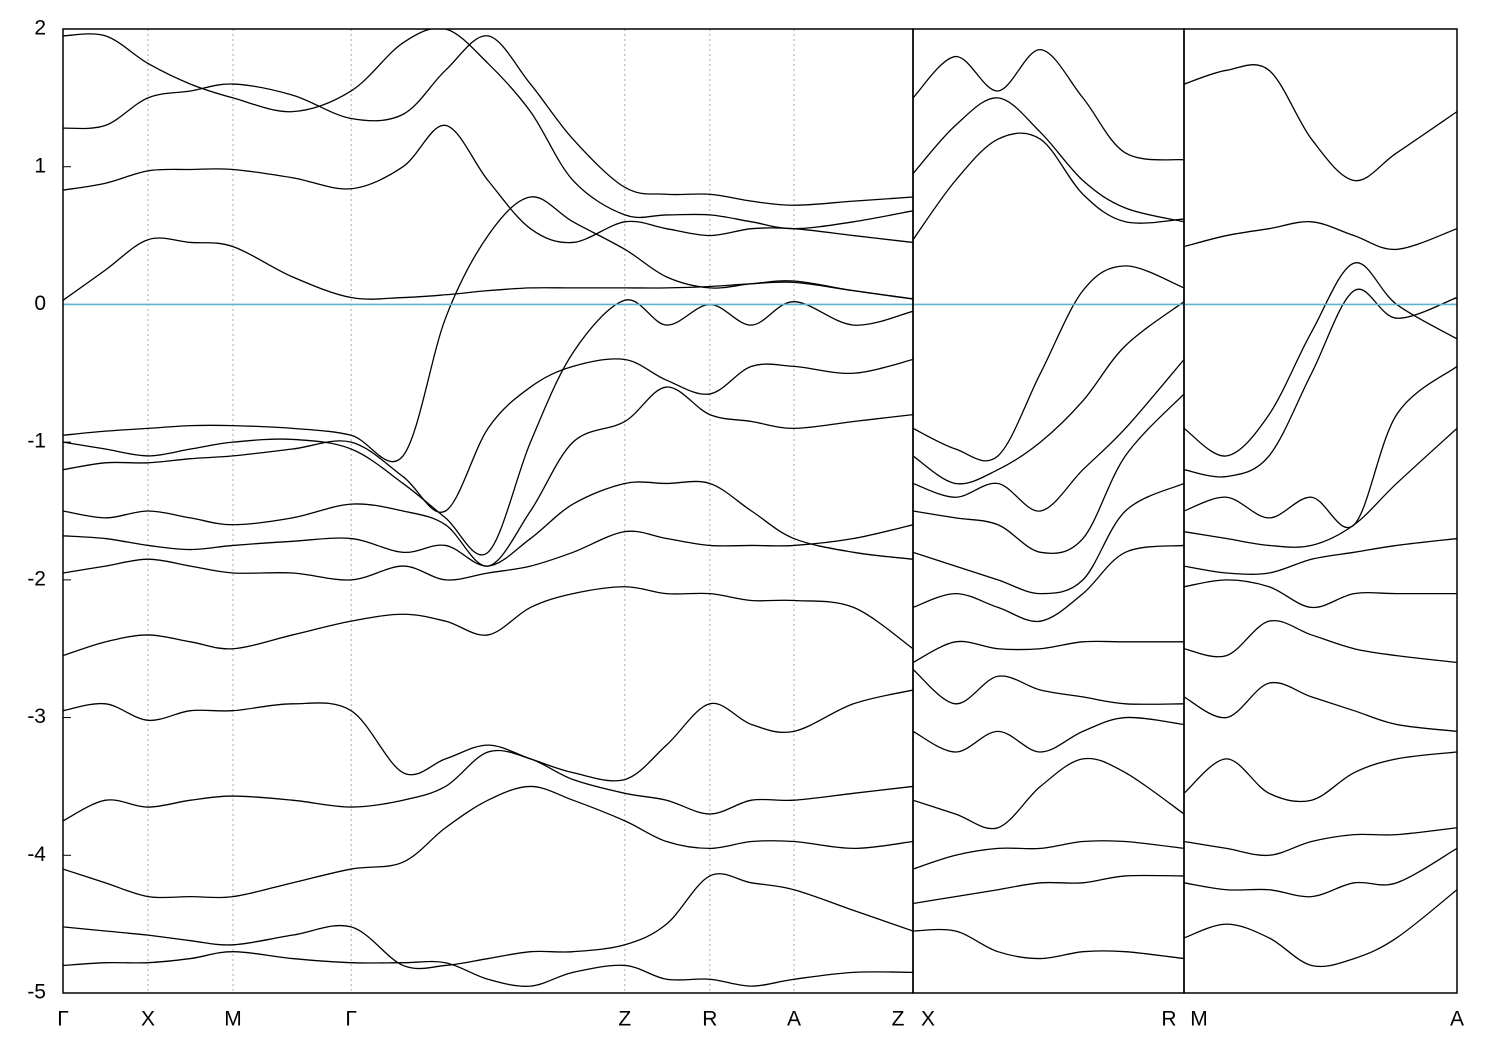 Image resolution: width=1500 pixels, height=1050 pixels. I want to click on y-tick-label: 1, so click(40, 165).